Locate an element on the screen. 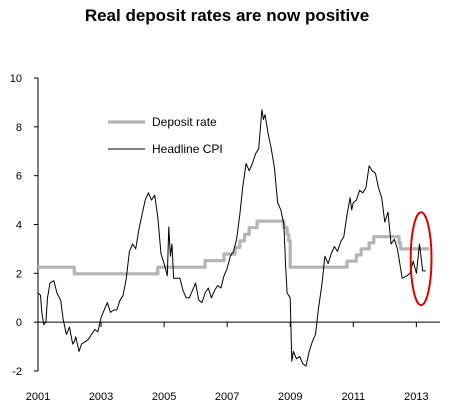  y-tick-label: 0 is located at coordinates (19, 323).